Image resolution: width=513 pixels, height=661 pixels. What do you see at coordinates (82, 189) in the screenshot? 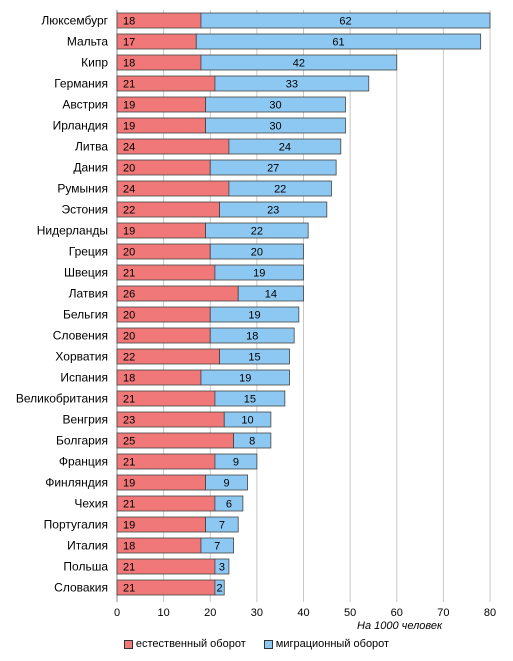
I see `category-label: Румыния` at bounding box center [82, 189].